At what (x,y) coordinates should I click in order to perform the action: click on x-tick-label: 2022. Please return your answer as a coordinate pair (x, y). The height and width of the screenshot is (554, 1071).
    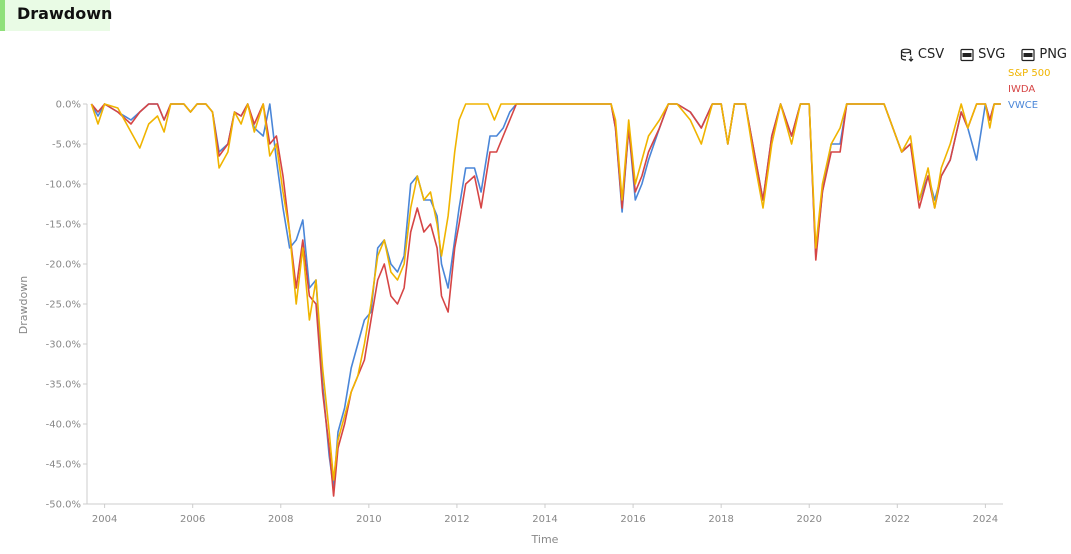
    Looking at the image, I should click on (897, 519).